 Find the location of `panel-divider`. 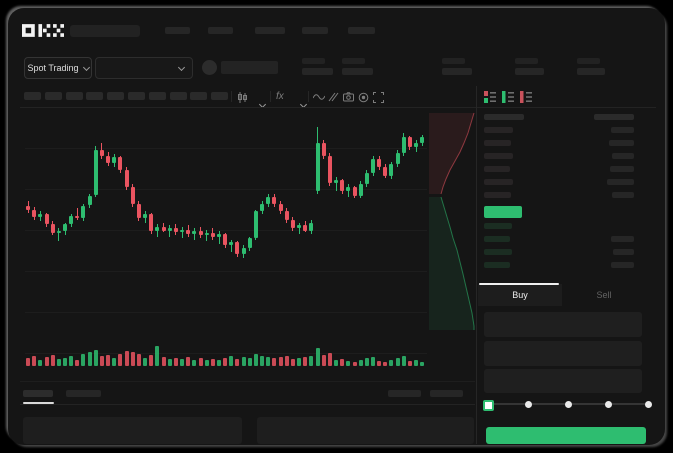

panel-divider is located at coordinates (476, 265).